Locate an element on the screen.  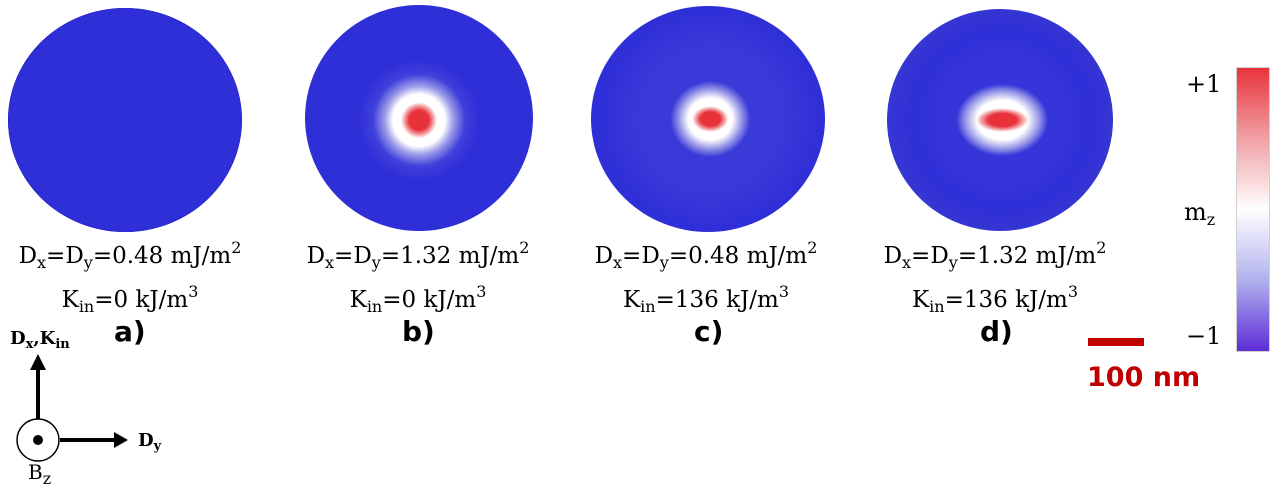
disk-d is located at coordinates (1000, 120).